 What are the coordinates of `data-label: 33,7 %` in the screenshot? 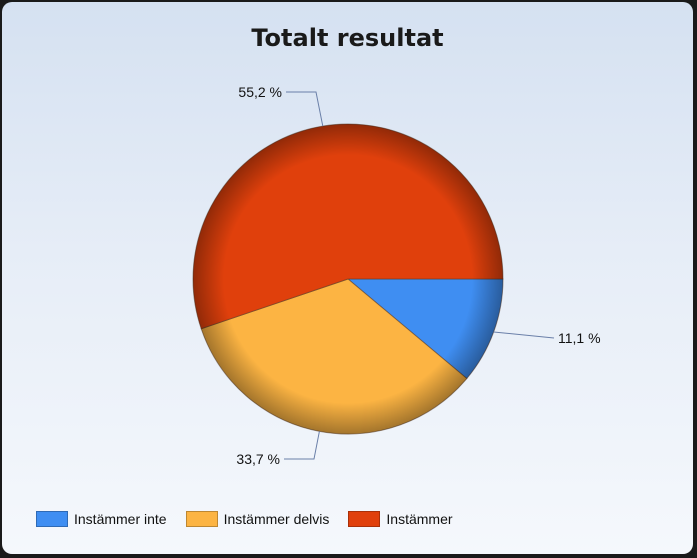 It's located at (258, 459).